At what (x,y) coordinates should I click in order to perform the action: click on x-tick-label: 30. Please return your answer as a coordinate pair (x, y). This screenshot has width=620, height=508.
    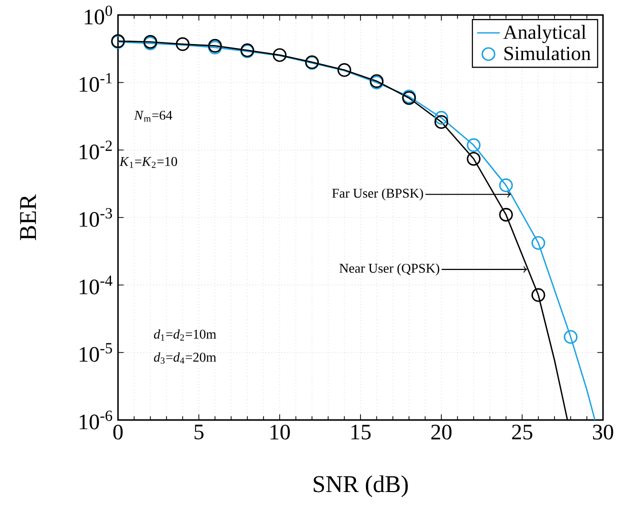
    Looking at the image, I should click on (603, 432).